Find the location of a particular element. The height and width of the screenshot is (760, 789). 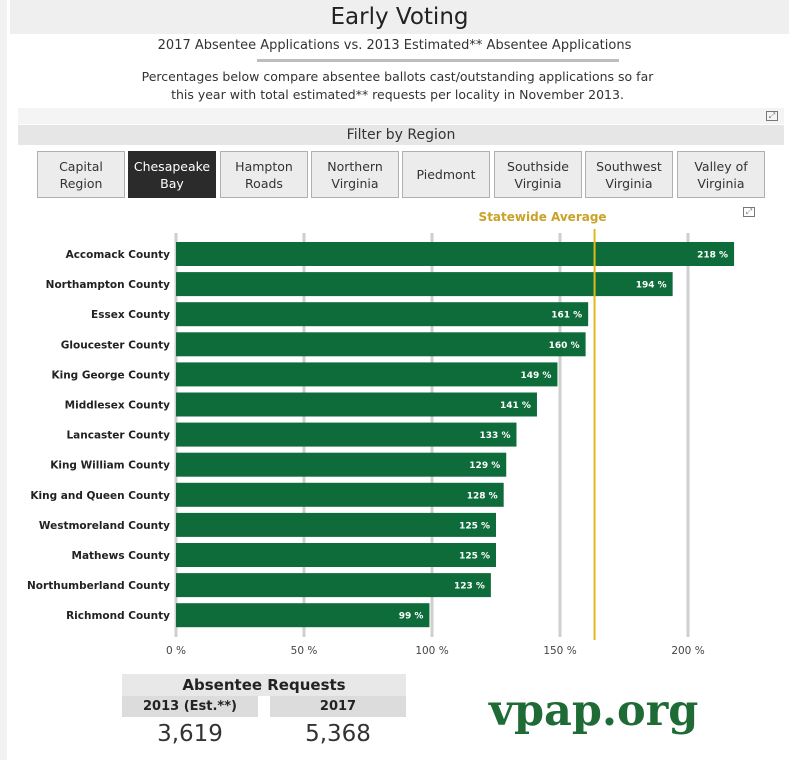

kpi-2013-value: 3,619 is located at coordinates (190, 734).